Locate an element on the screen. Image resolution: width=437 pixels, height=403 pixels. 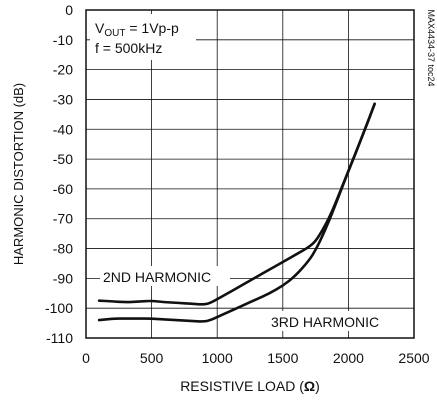
y-tick-label: -110 is located at coordinates (59, 338).